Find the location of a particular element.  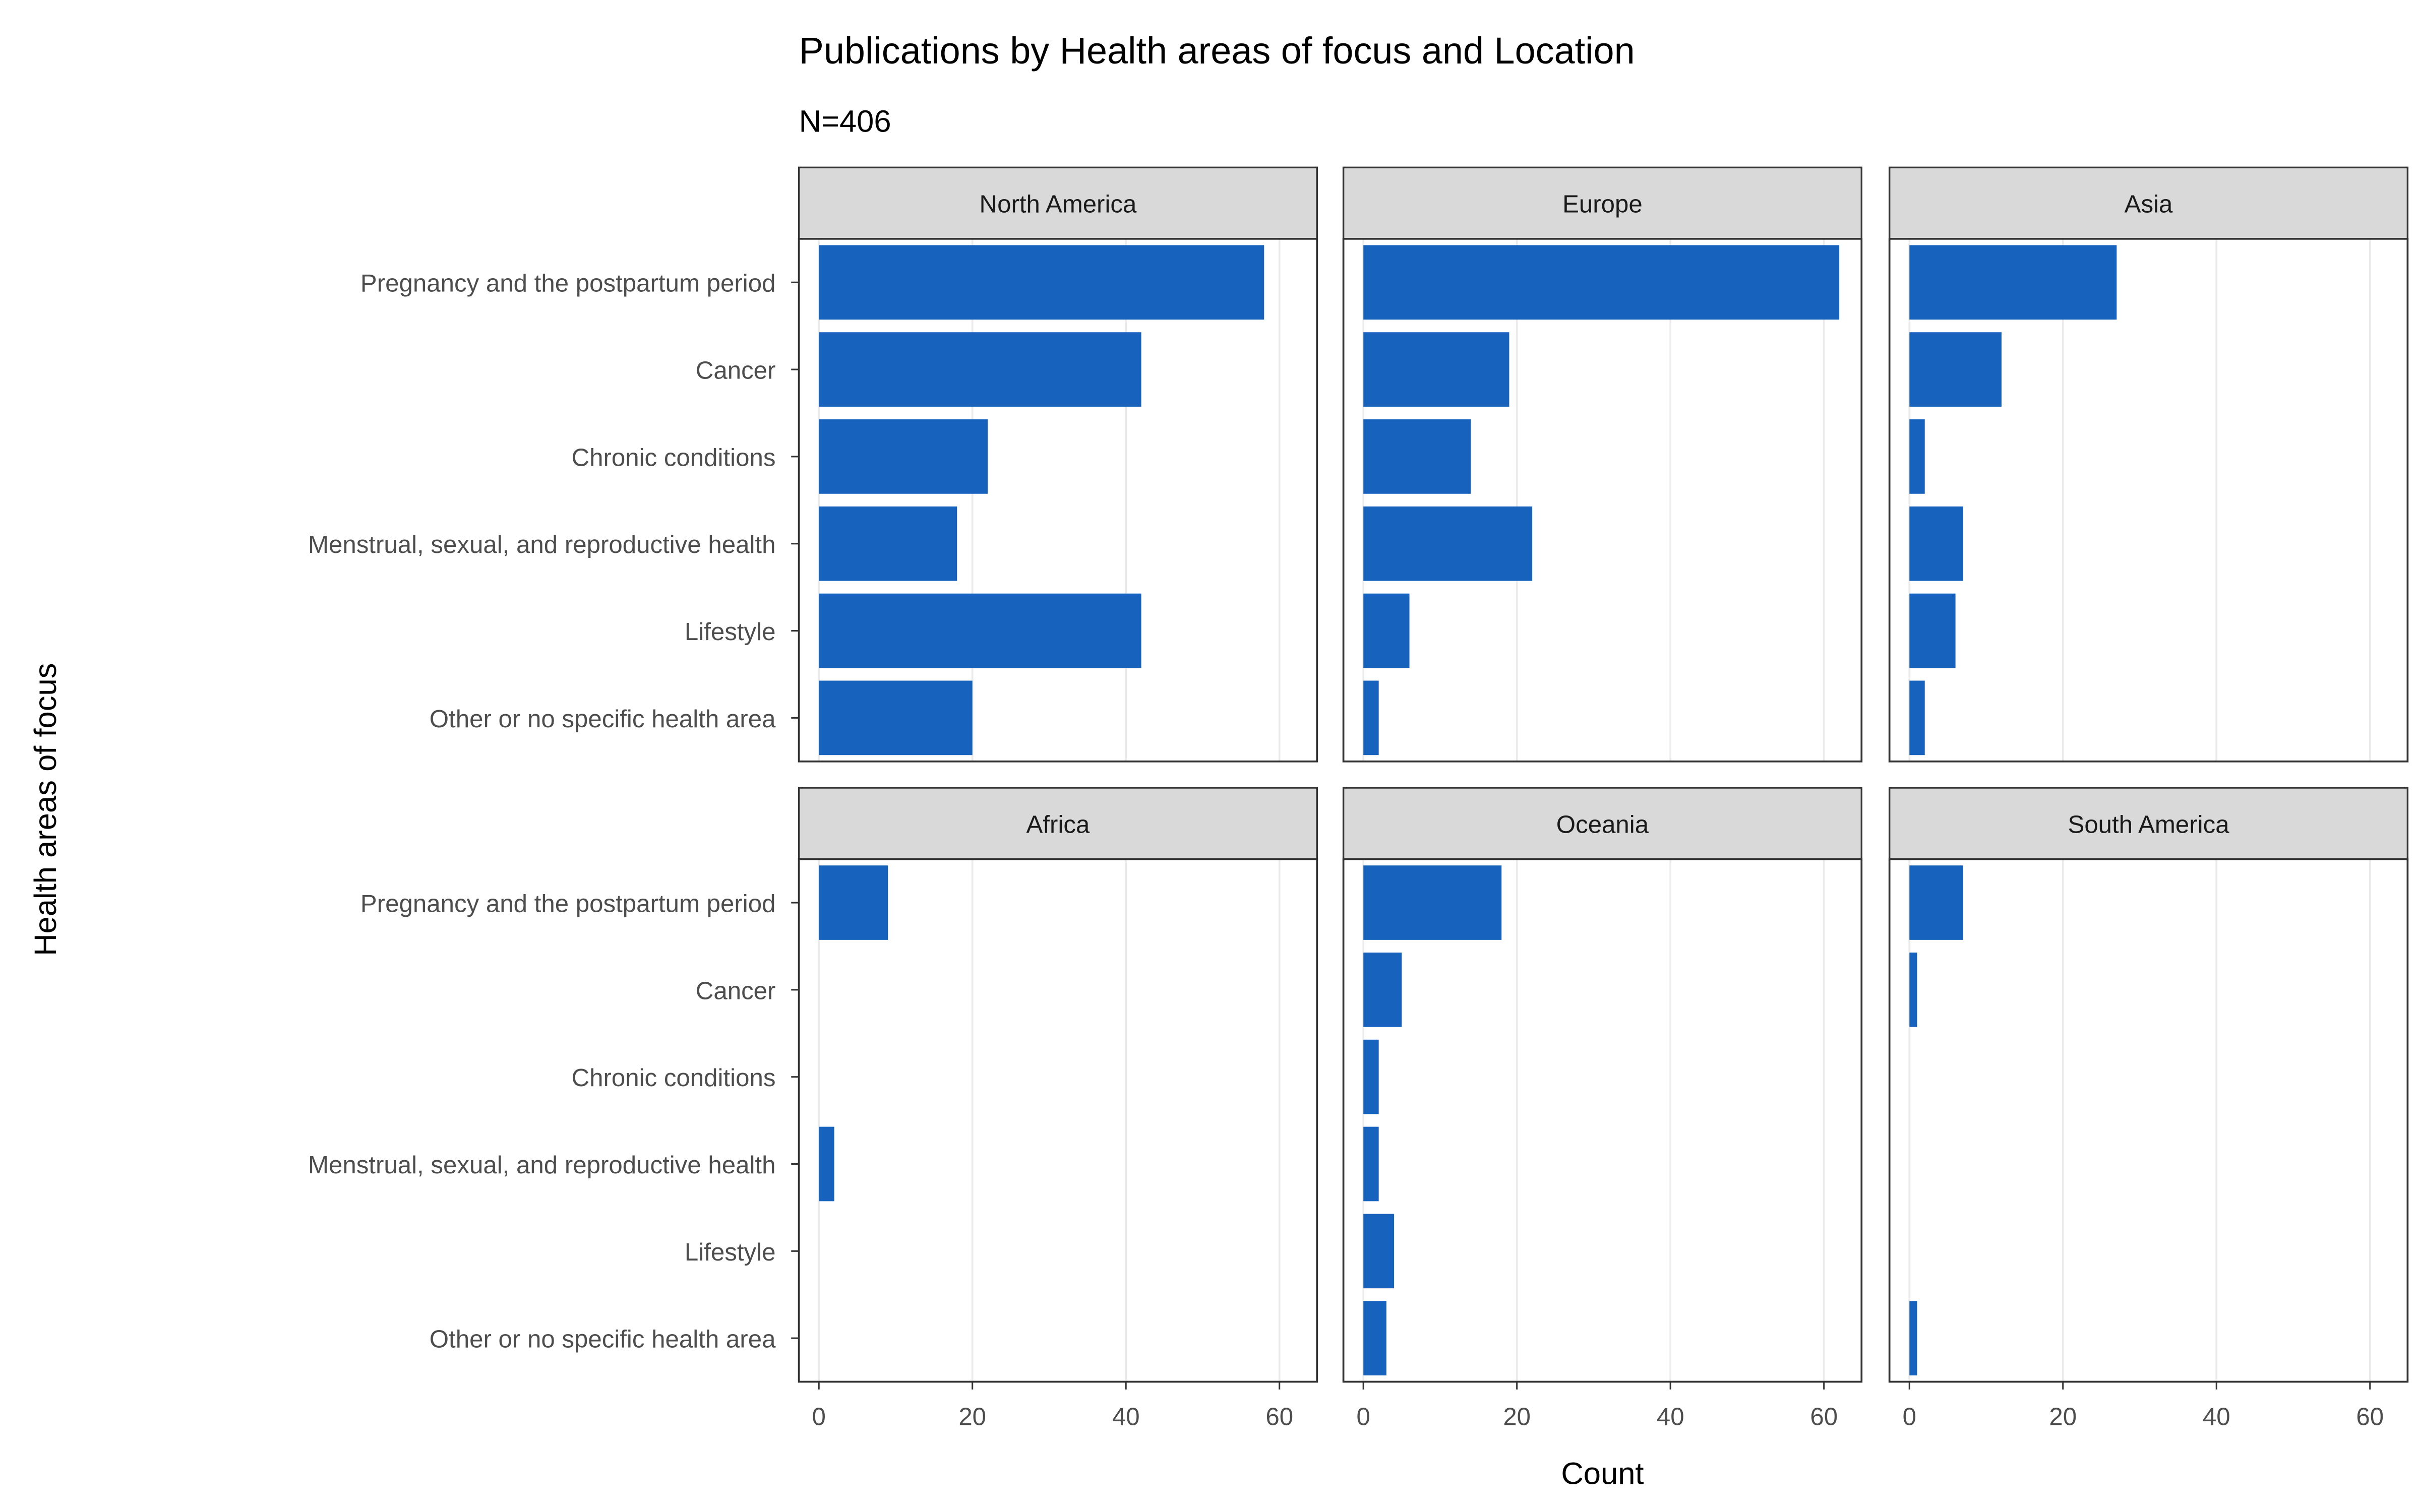

facet-strip-label: Europe is located at coordinates (1602, 204).